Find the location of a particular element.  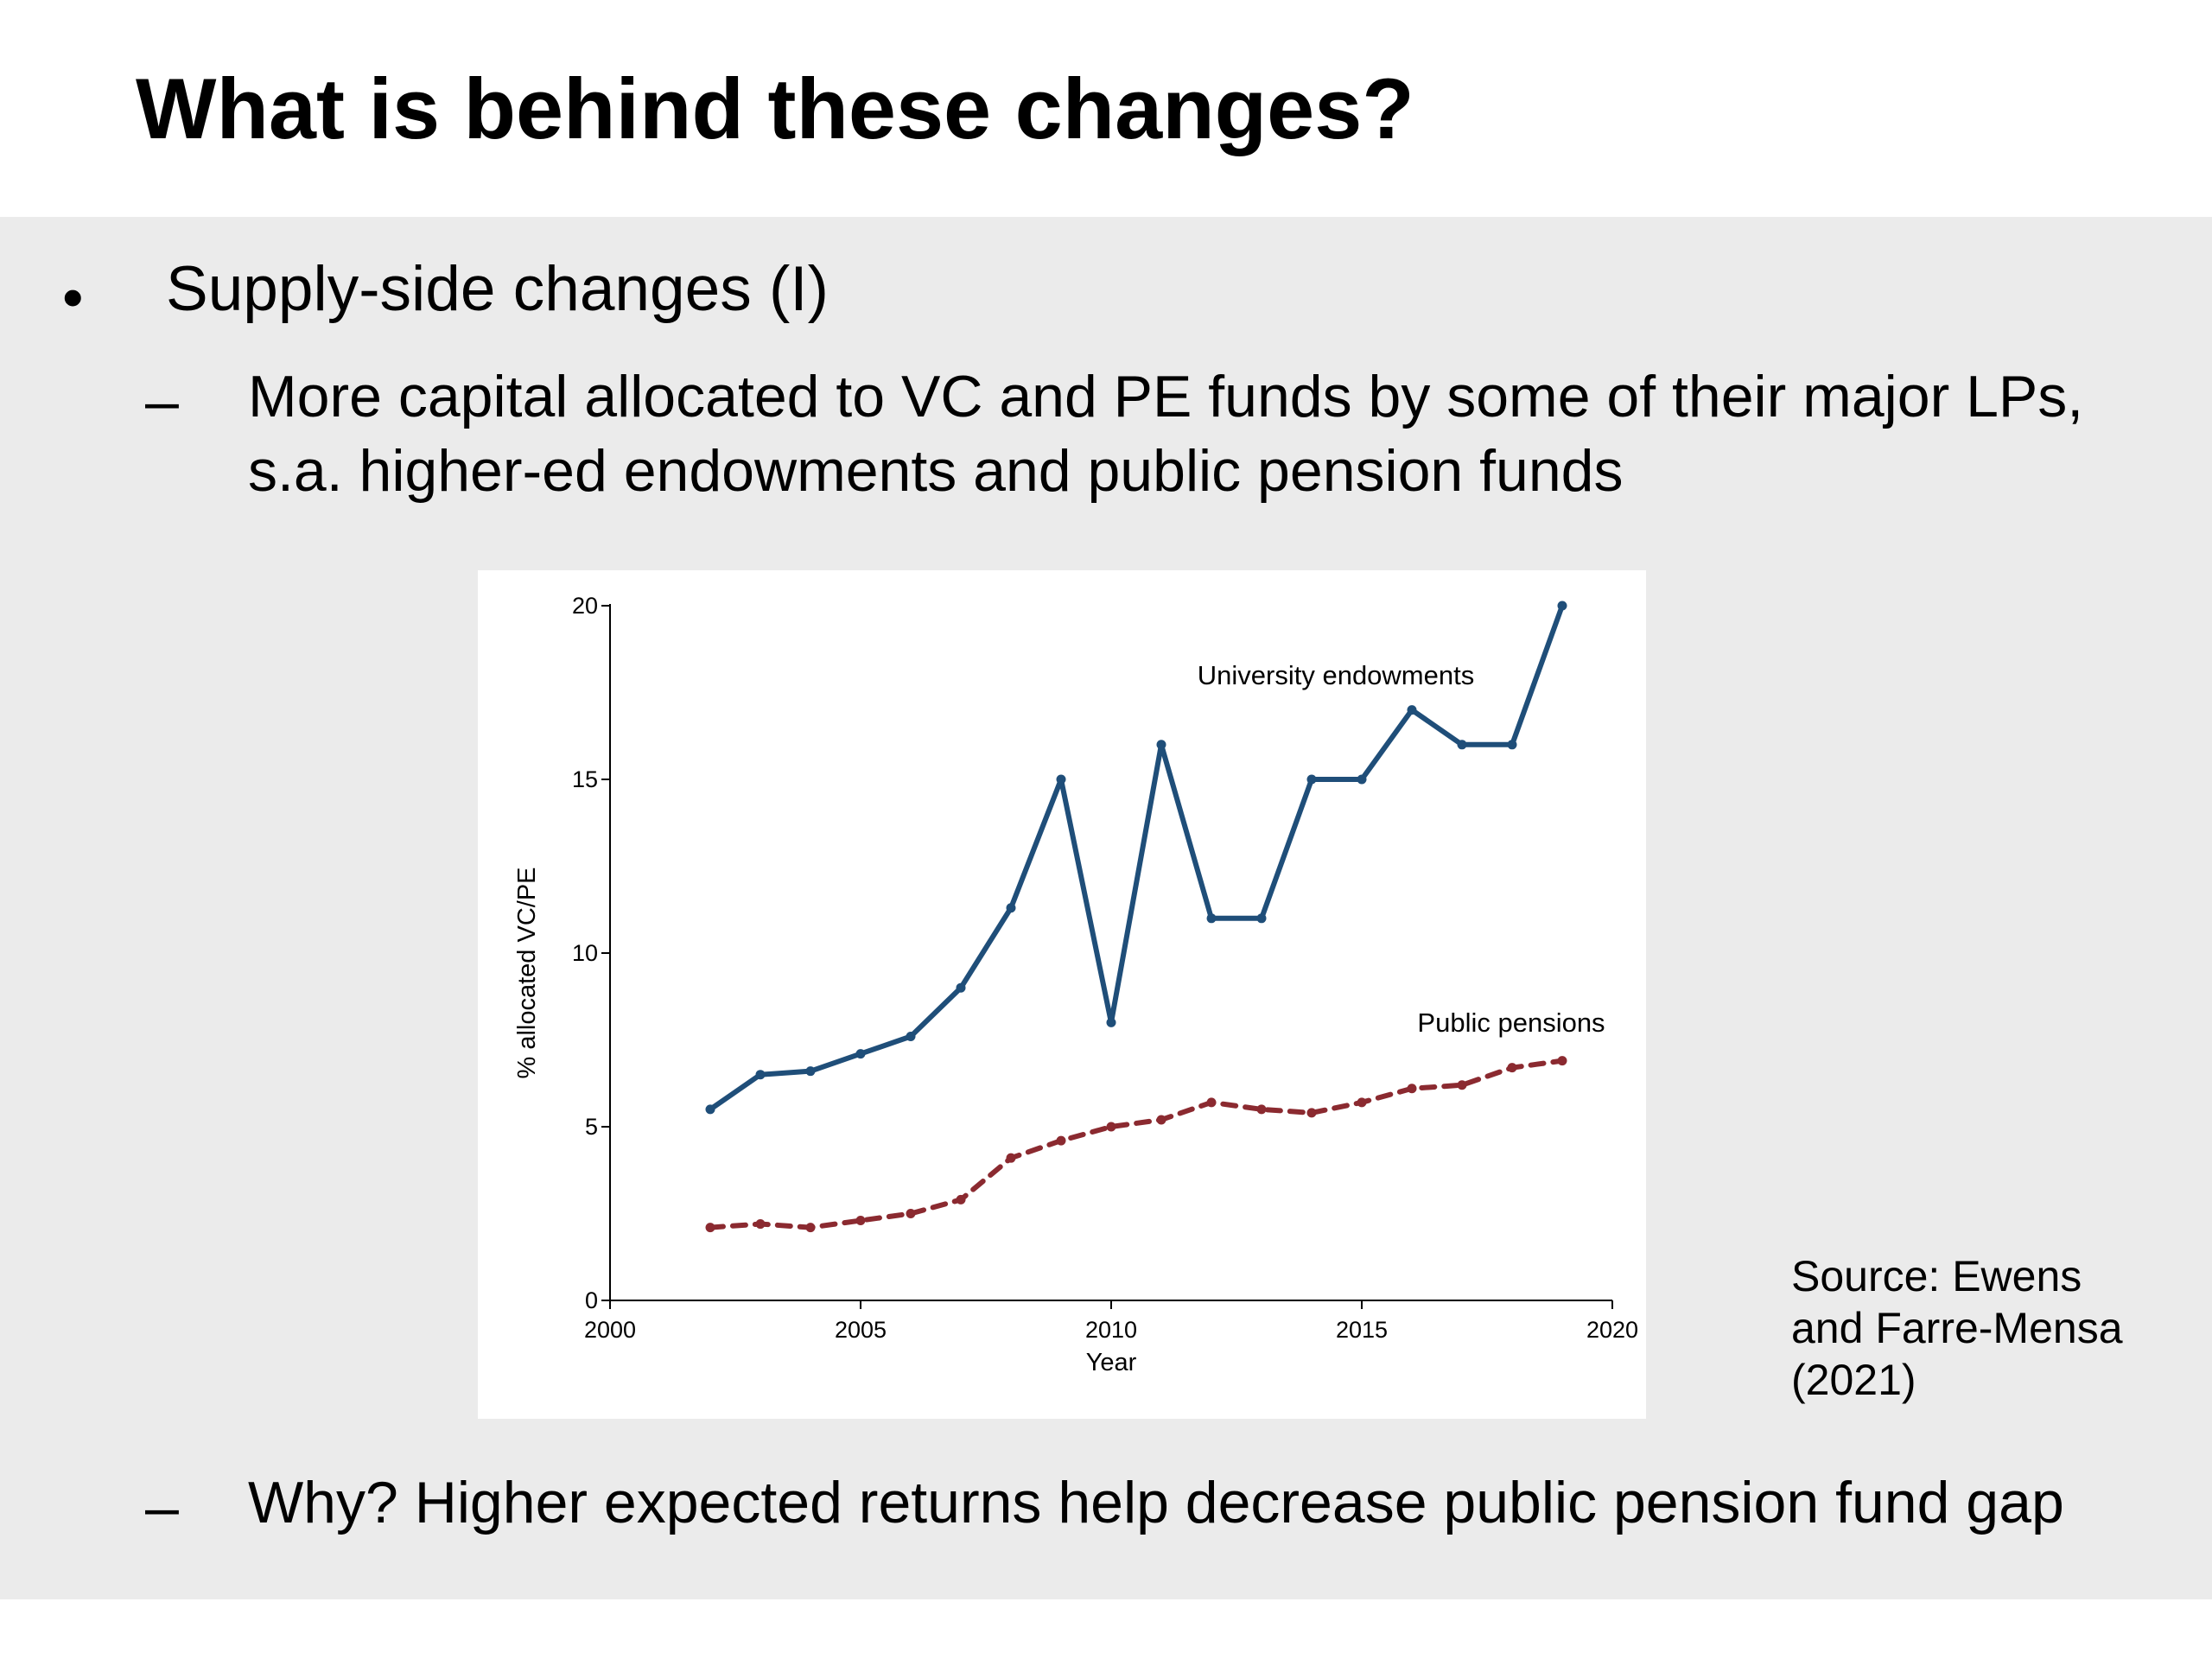

series-label-public-pensions: Public pensions is located at coordinates (1511, 1022).